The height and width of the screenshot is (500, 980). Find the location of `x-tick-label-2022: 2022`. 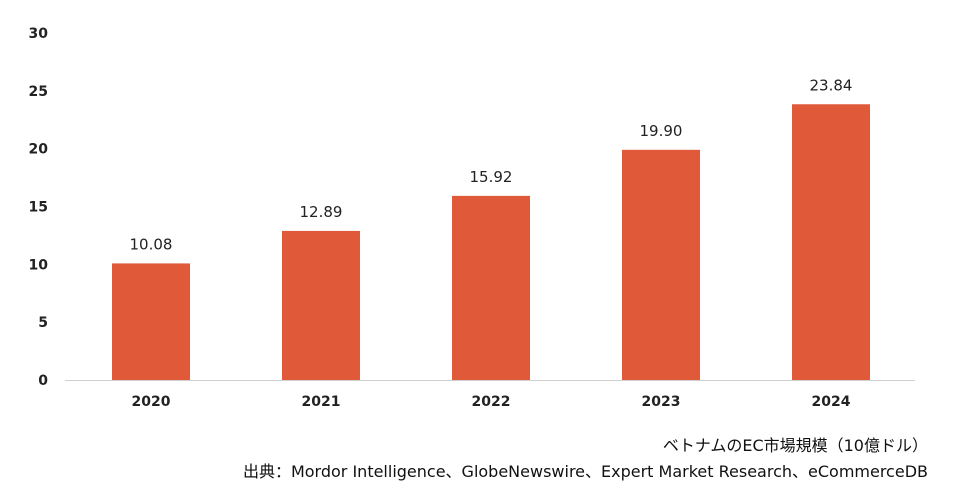

x-tick-label-2022: 2022 is located at coordinates (491, 402).